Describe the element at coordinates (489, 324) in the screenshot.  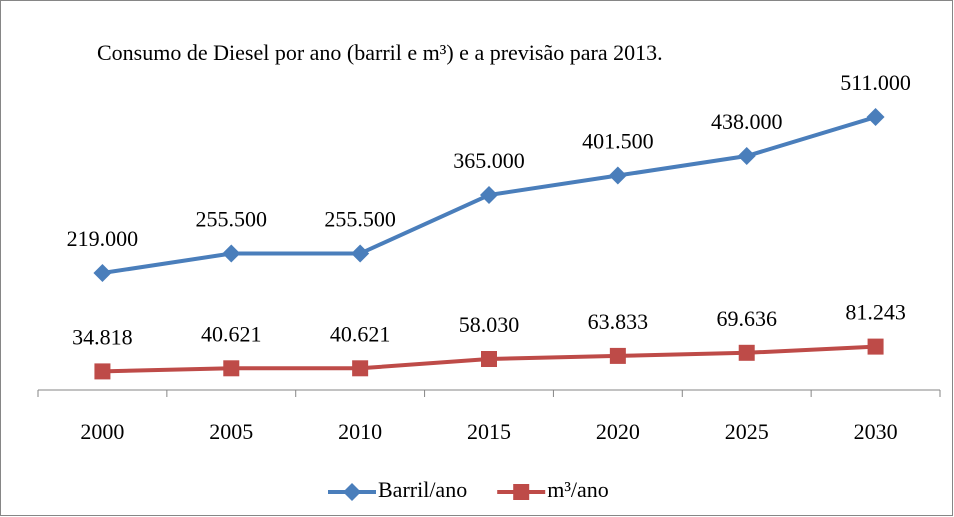
I see `data-label: 58.030` at that location.